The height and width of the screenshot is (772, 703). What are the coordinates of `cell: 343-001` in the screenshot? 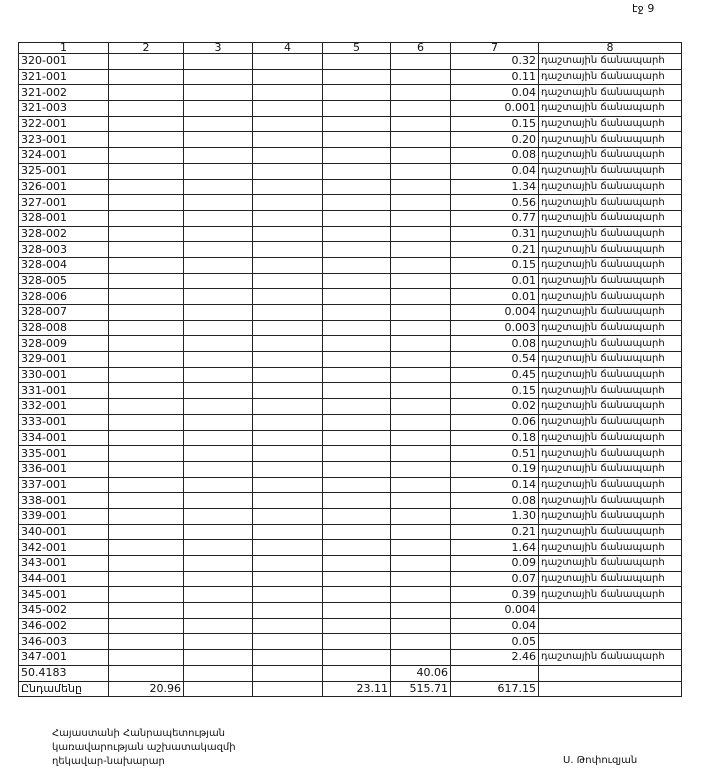 It's located at (63, 563).